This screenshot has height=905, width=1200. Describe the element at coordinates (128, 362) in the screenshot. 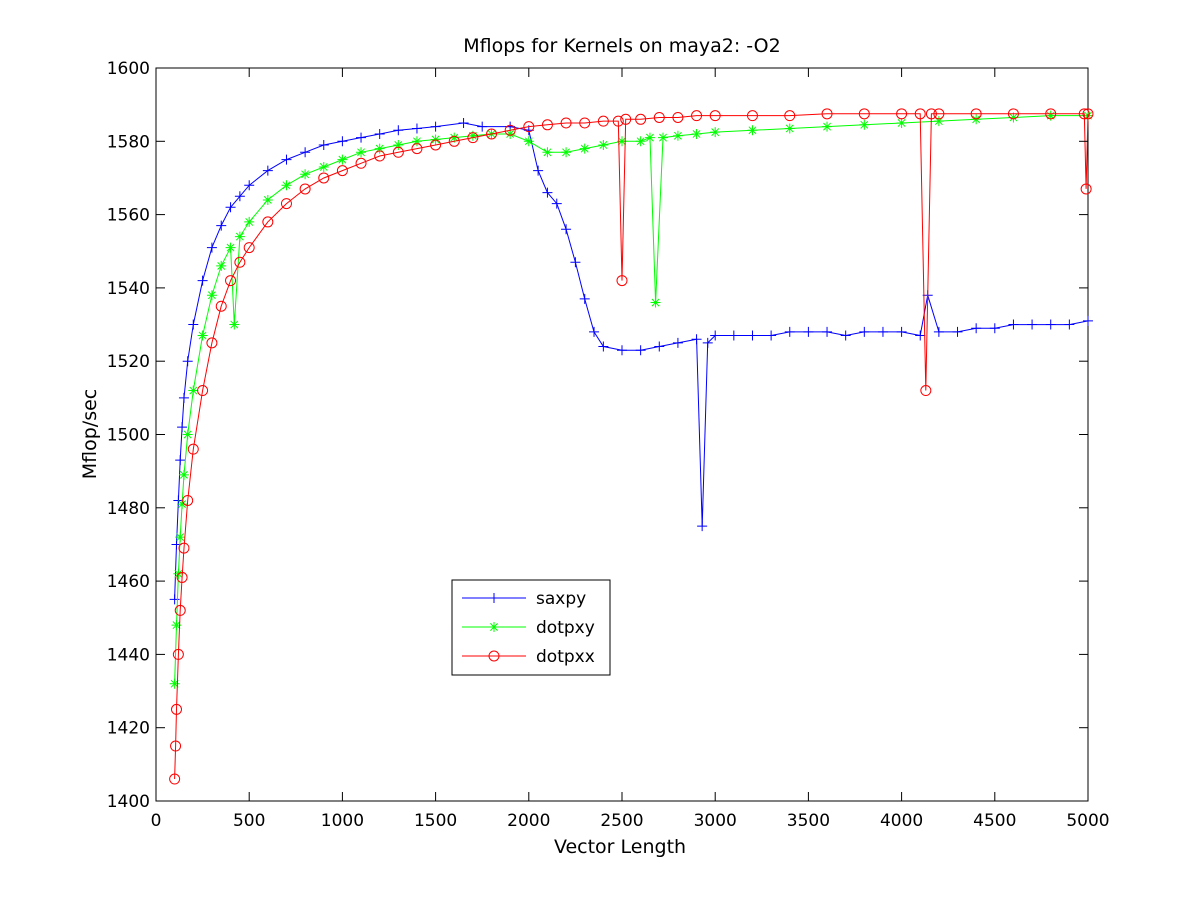

I see `y-tick-label: 1520` at that location.